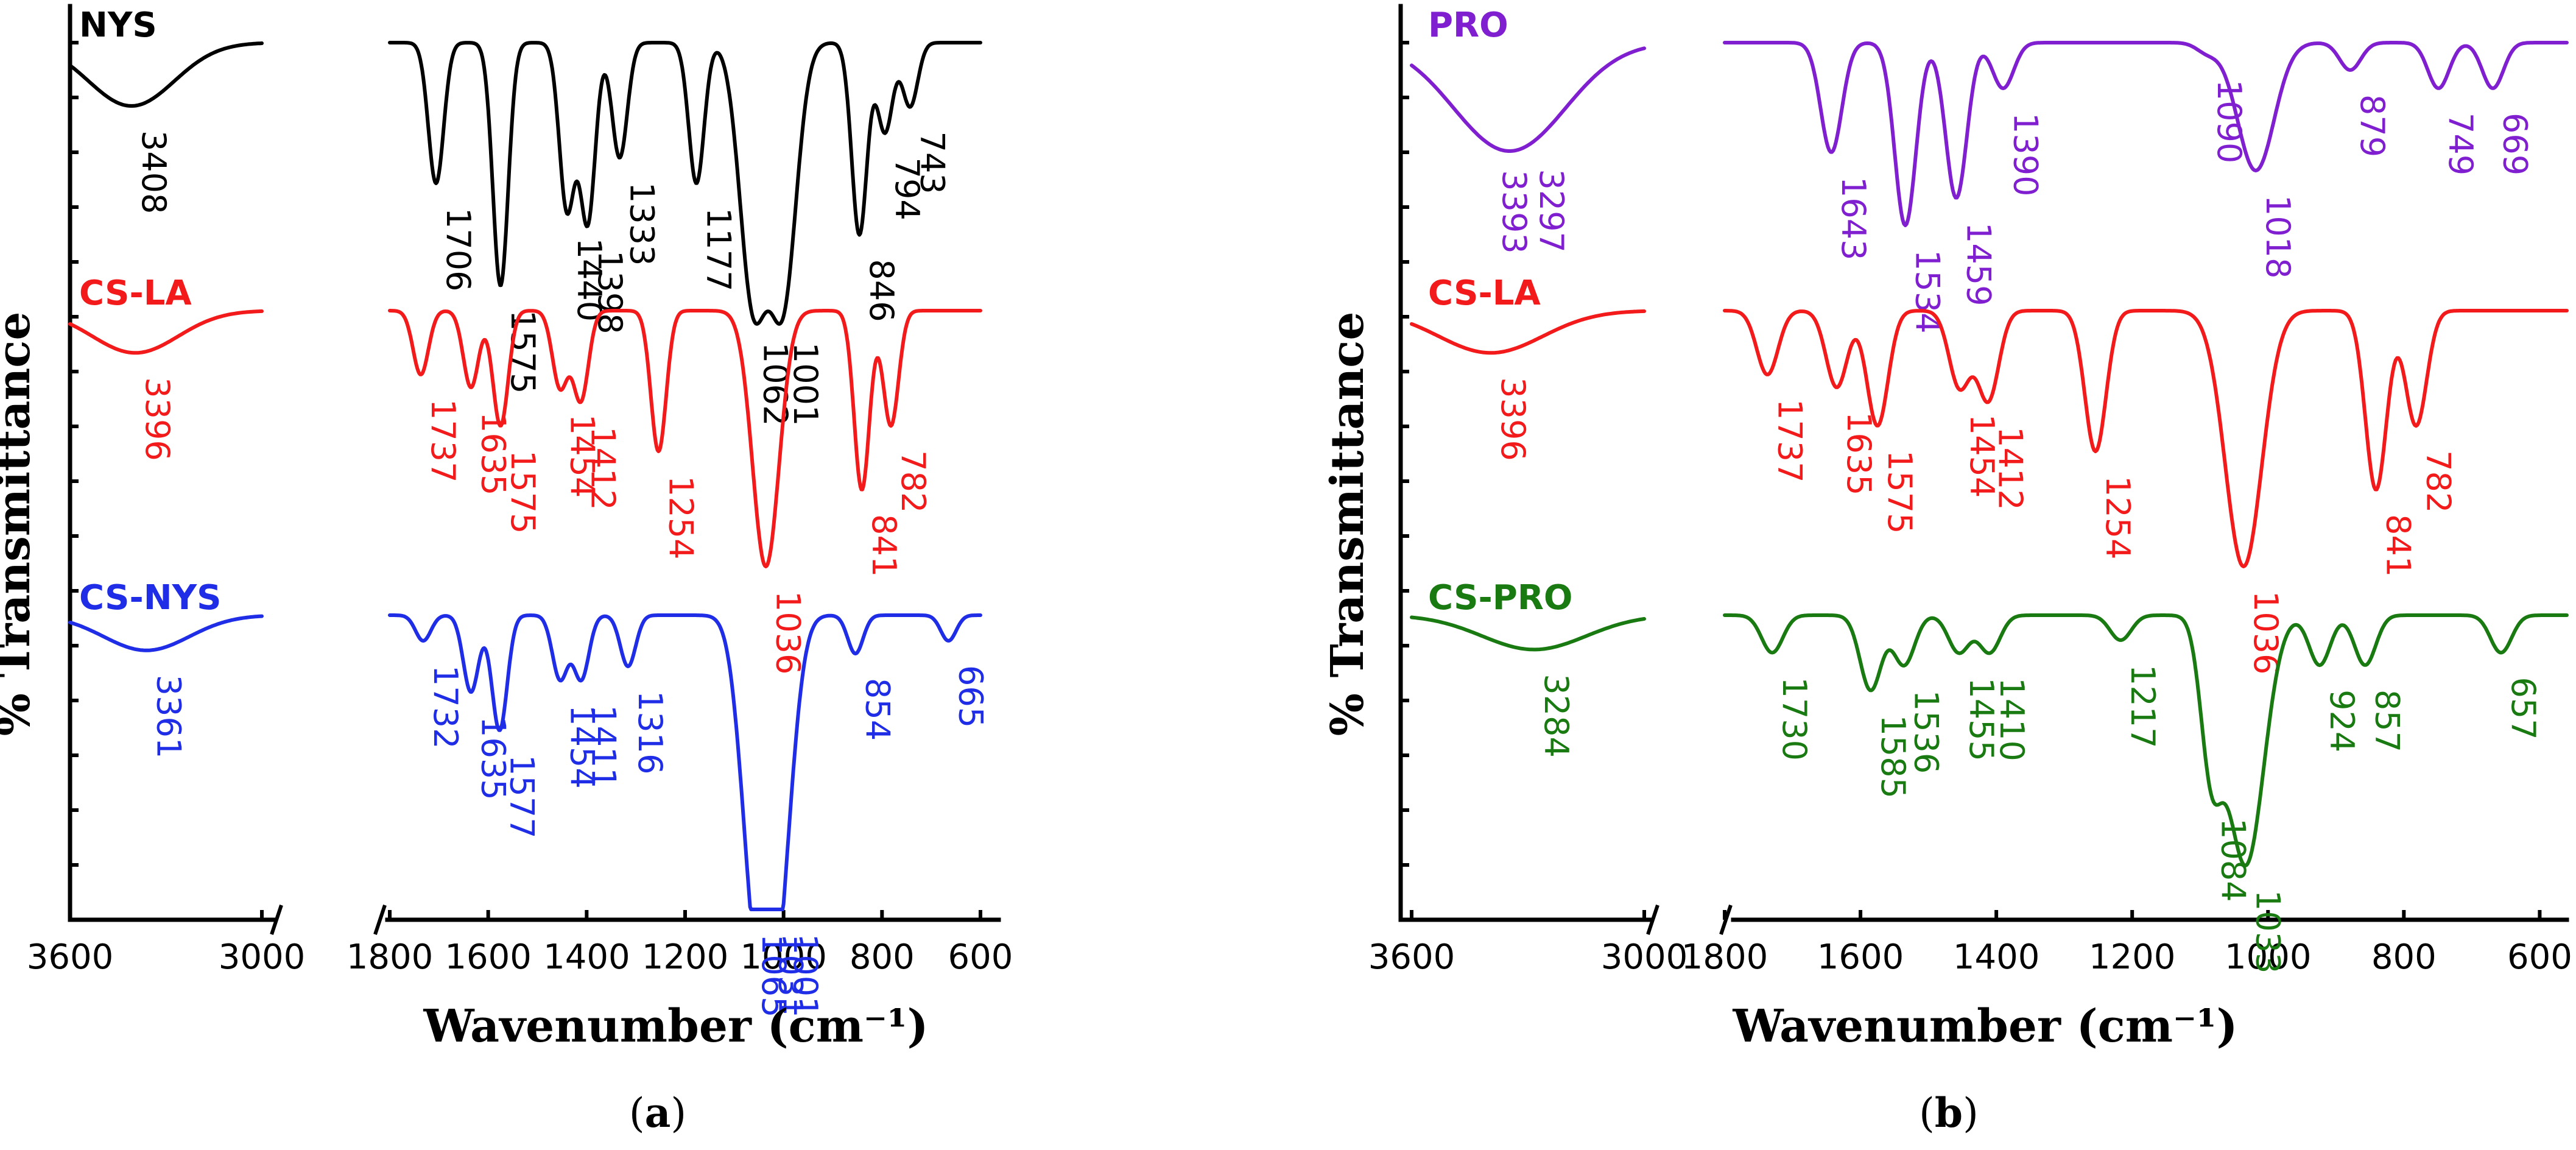 This screenshot has height=1150, width=2576. Describe the element at coordinates (878, 709) in the screenshot. I see `peak-label: 854` at that location.